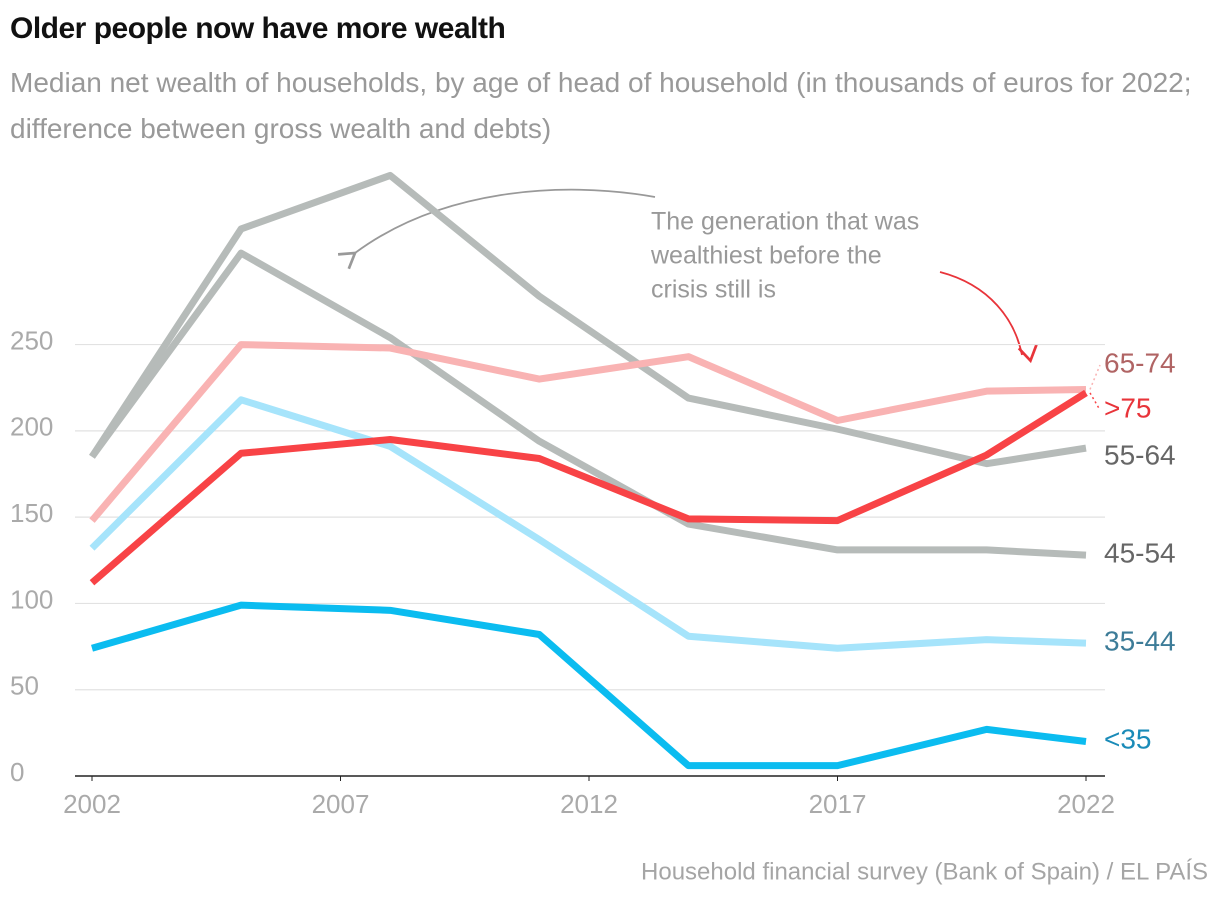 The image size is (1220, 902). Describe the element at coordinates (1140, 552) in the screenshot. I see `series-label: 45-54` at that location.